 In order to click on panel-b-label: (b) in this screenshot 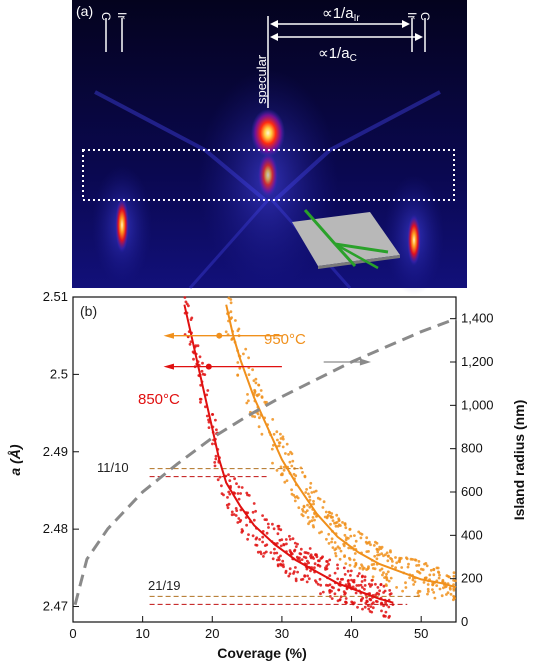, I will do `click(88, 311)`.